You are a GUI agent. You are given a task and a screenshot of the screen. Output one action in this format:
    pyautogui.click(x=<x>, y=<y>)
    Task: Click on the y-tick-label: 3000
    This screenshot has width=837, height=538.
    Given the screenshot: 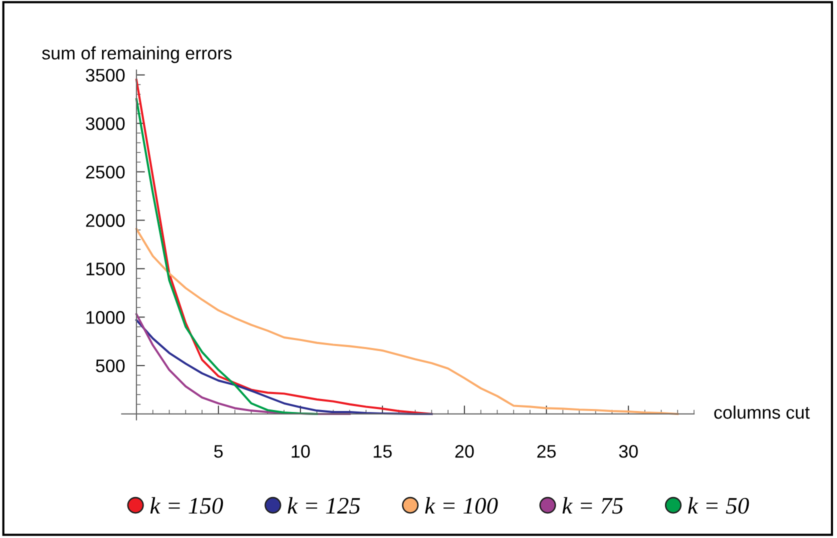 What is the action you would take?
    pyautogui.click(x=105, y=123)
    